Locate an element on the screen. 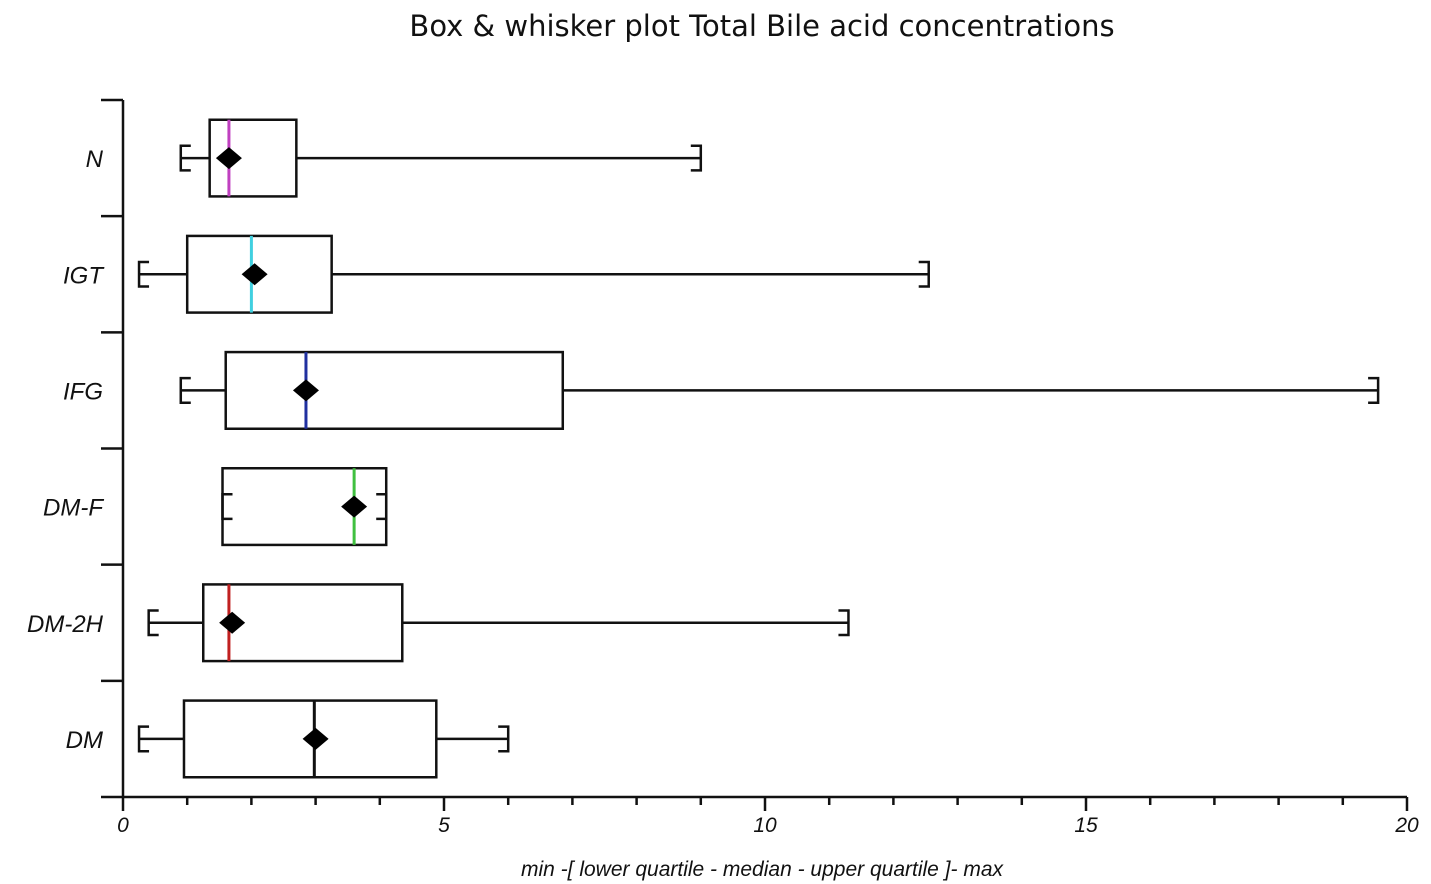 The width and height of the screenshot is (1431, 884). box-dm-2h: DM-2H is located at coordinates (438, 623).